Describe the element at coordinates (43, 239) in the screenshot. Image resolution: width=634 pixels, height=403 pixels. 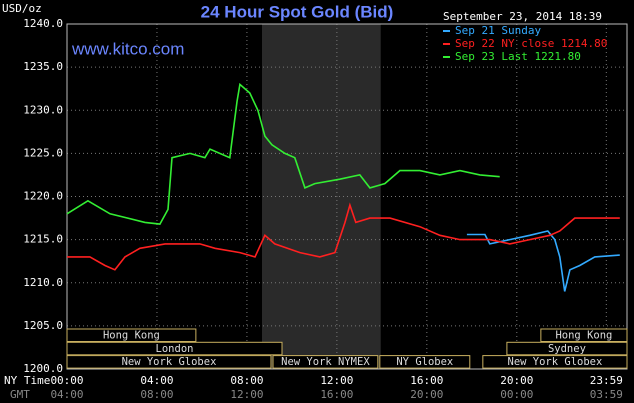
I see `y-tick-label: 1215.0` at that location.